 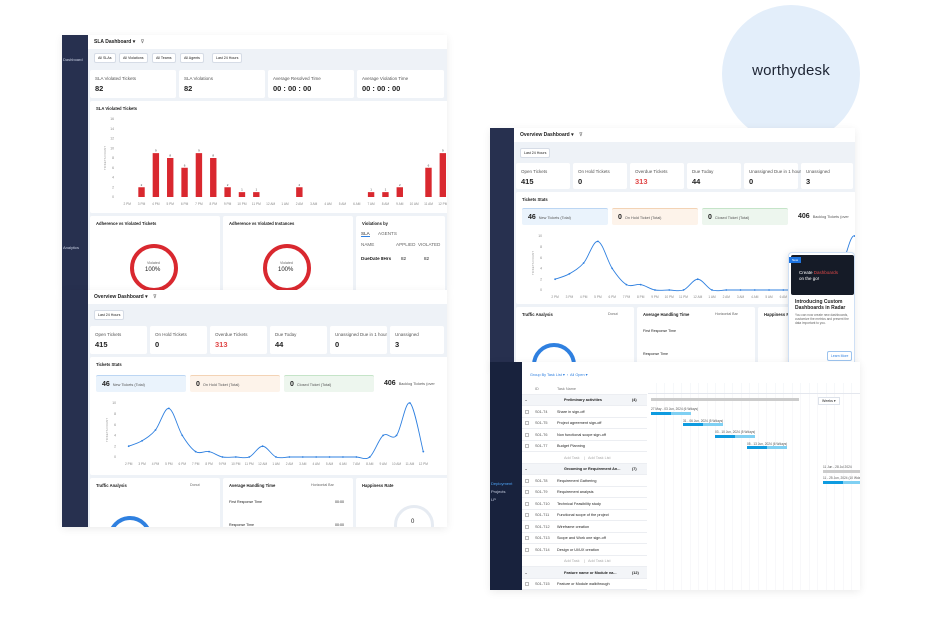 What do you see at coordinates (829, 401) in the screenshot?
I see `scale-select: Weeks ▾` at bounding box center [829, 401].